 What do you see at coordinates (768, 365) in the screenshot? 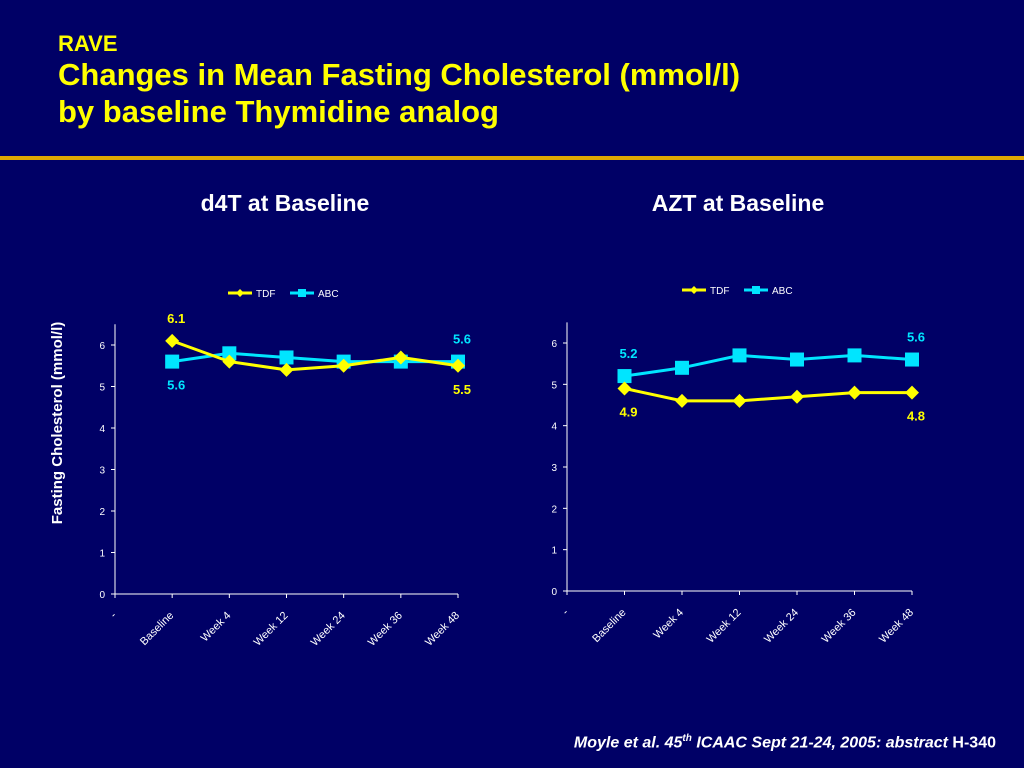
I see `chart-2-series-line-abc` at bounding box center [768, 365].